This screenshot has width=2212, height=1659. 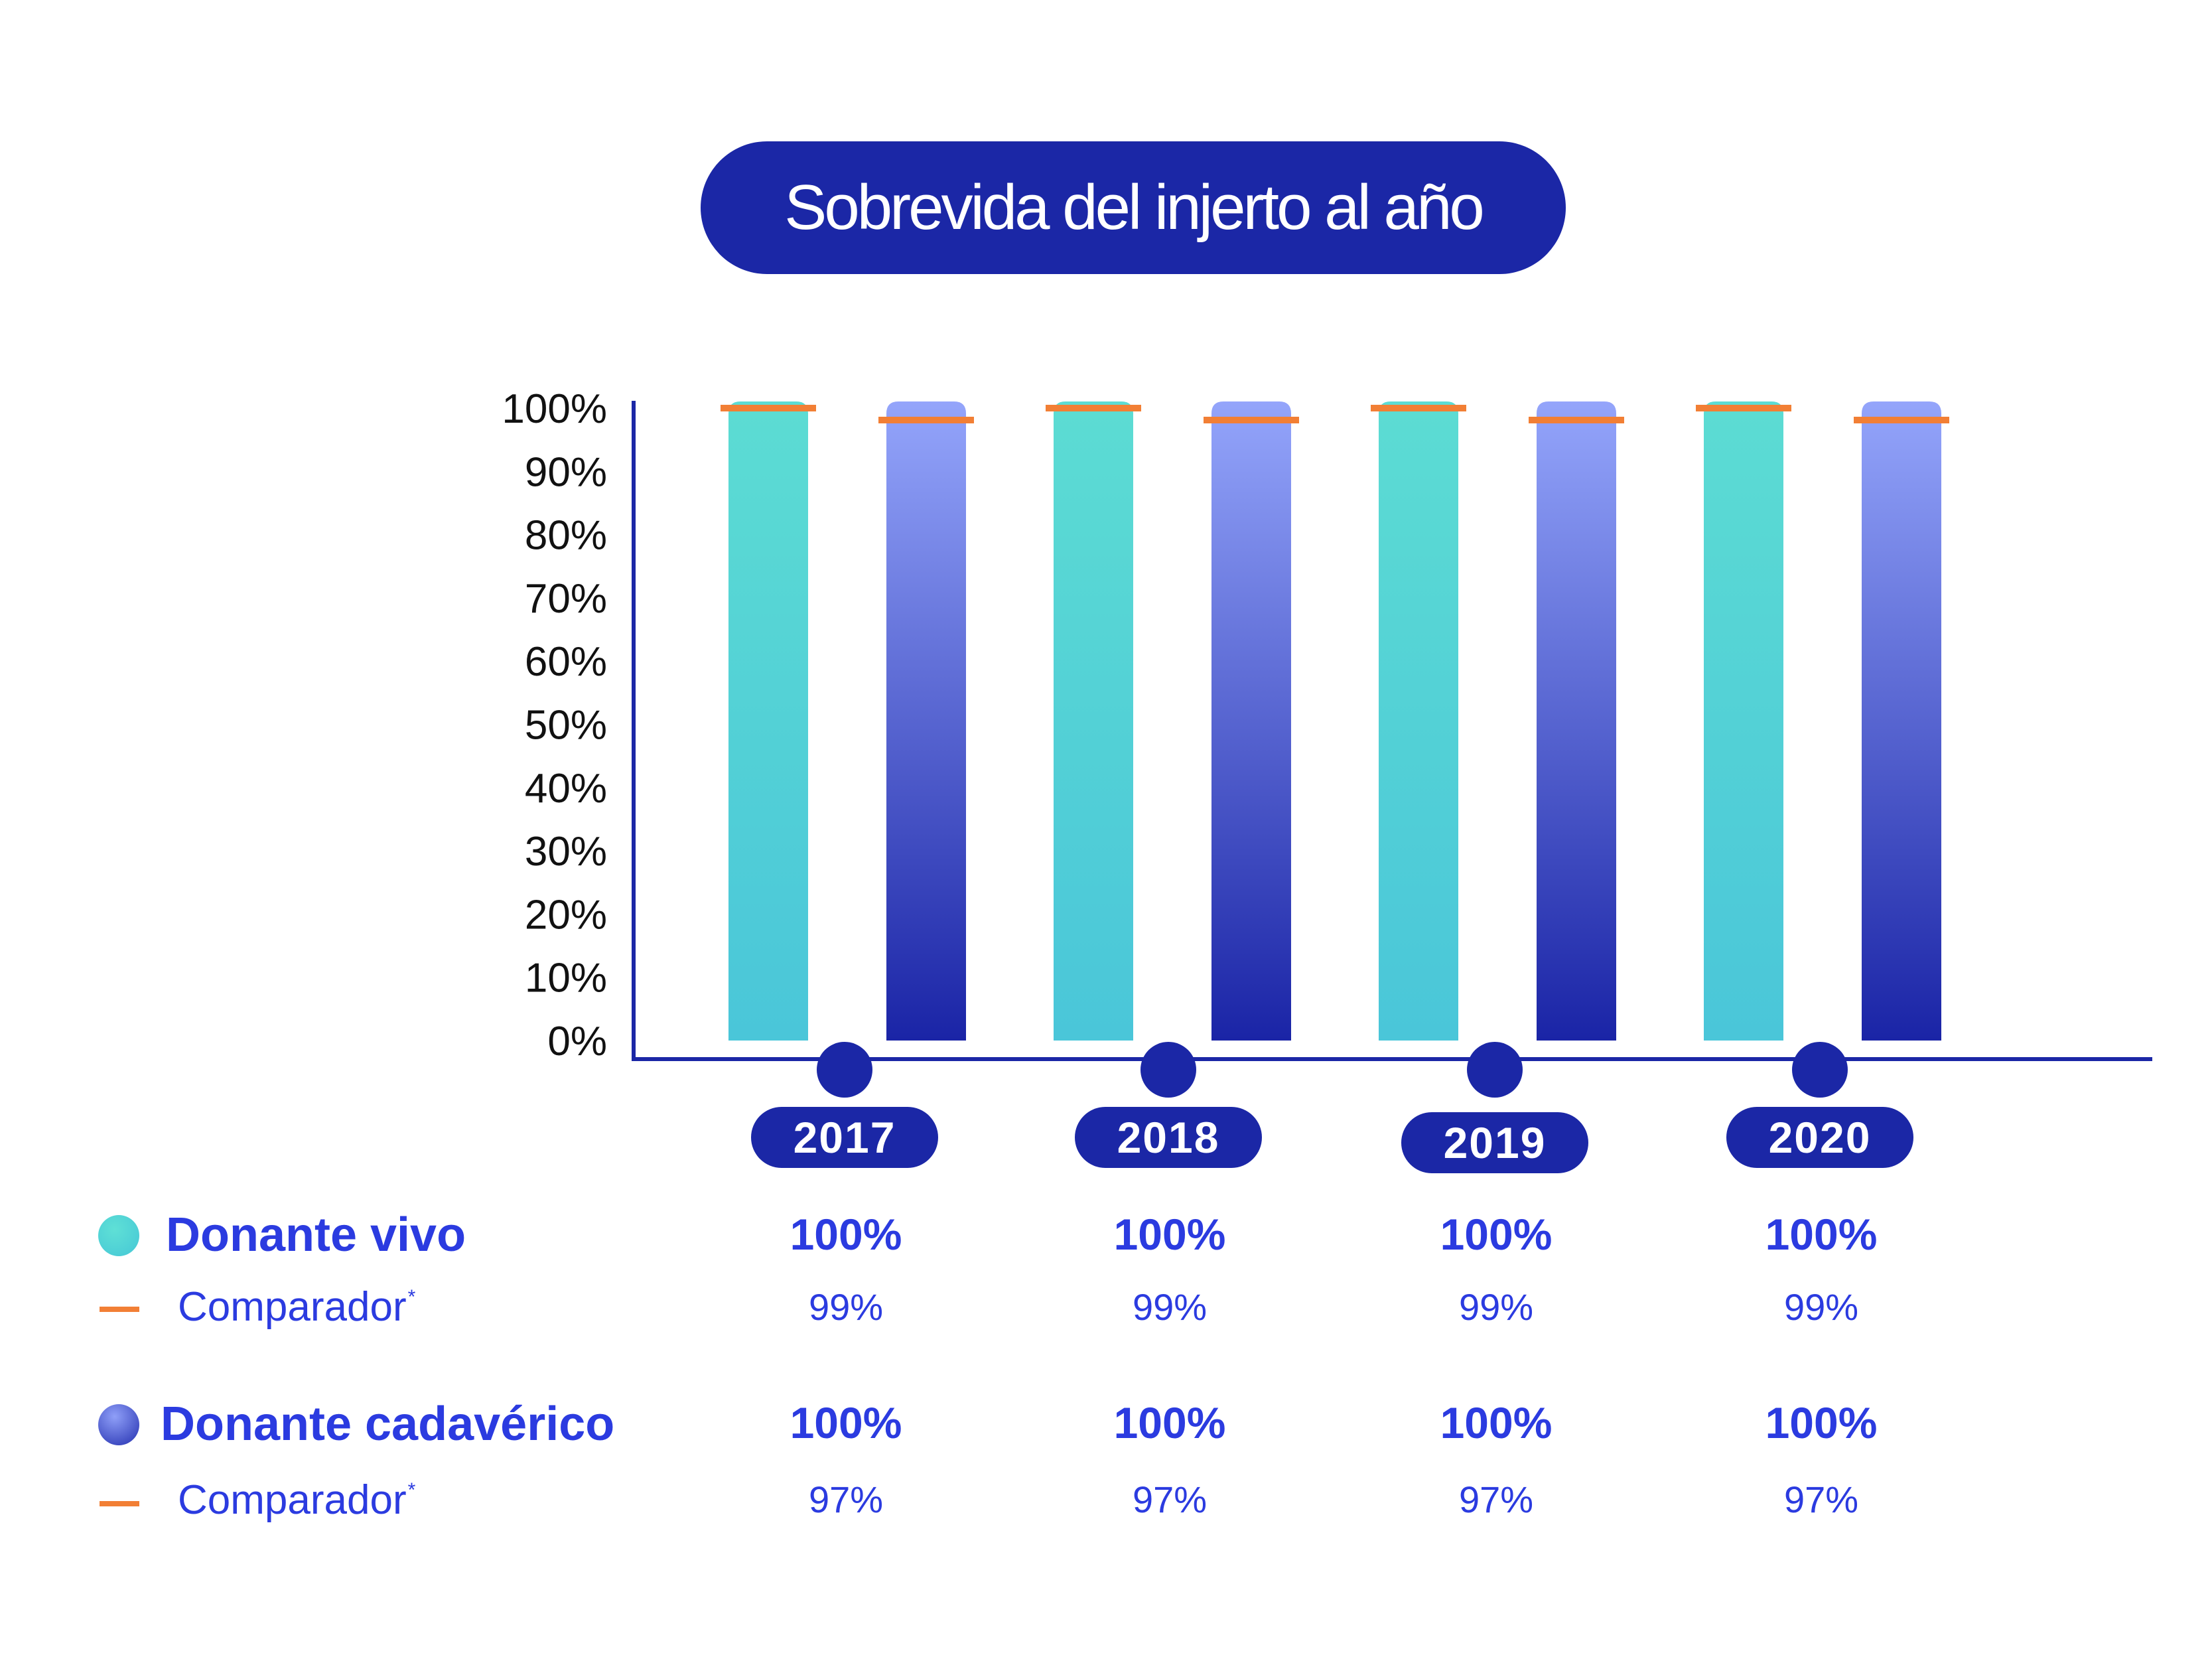 What do you see at coordinates (566, 472) in the screenshot?
I see `y-tick-label: 90%` at bounding box center [566, 472].